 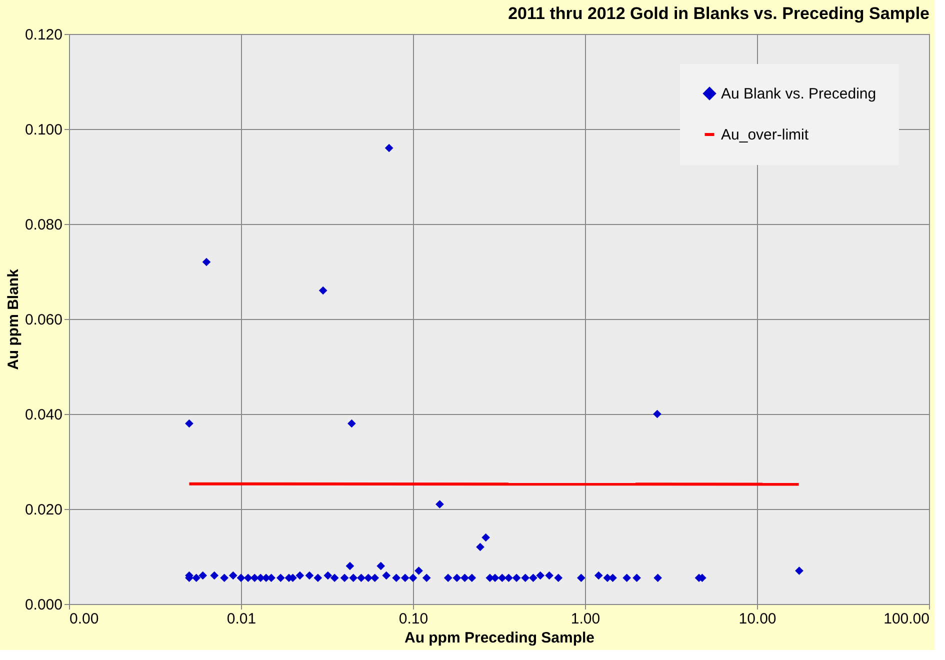 What do you see at coordinates (757, 619) in the screenshot?
I see `x-tick-label: 10.00` at bounding box center [757, 619].